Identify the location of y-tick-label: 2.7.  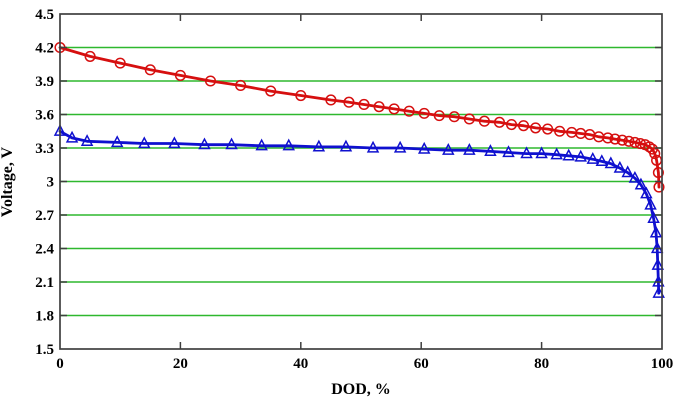
(44, 216).